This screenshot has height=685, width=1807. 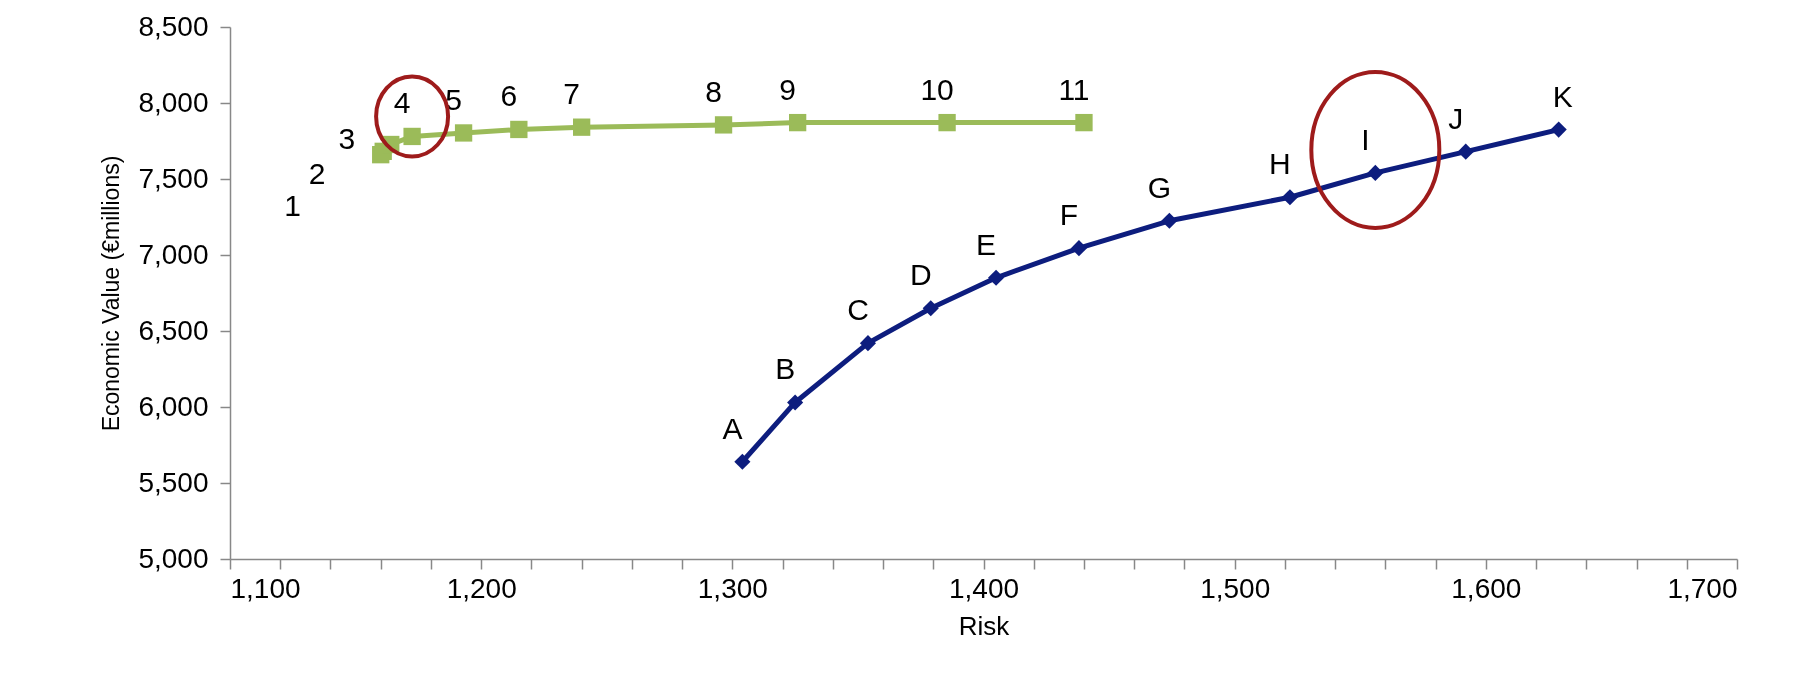 I want to click on annotation: E, so click(x=986, y=244).